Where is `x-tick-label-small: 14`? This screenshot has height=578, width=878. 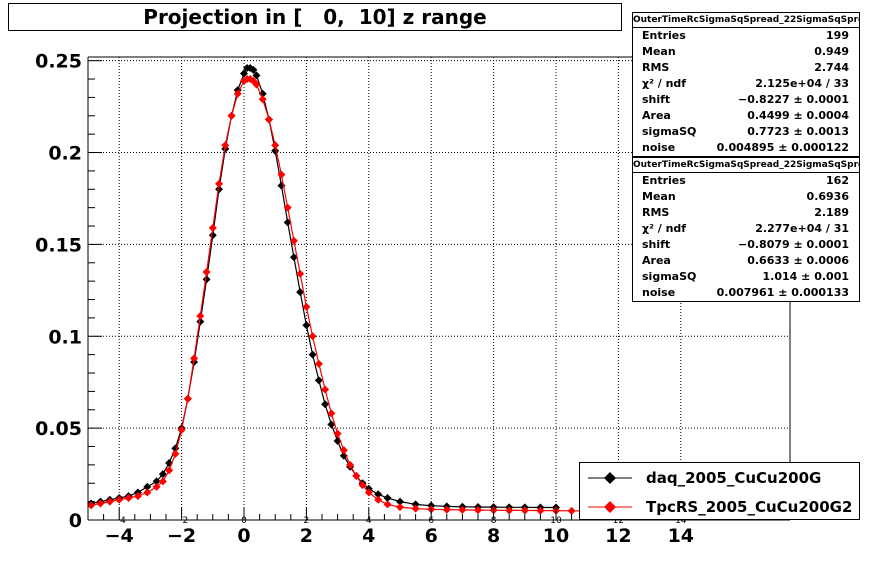 x-tick-label-small: 14 is located at coordinates (681, 521).